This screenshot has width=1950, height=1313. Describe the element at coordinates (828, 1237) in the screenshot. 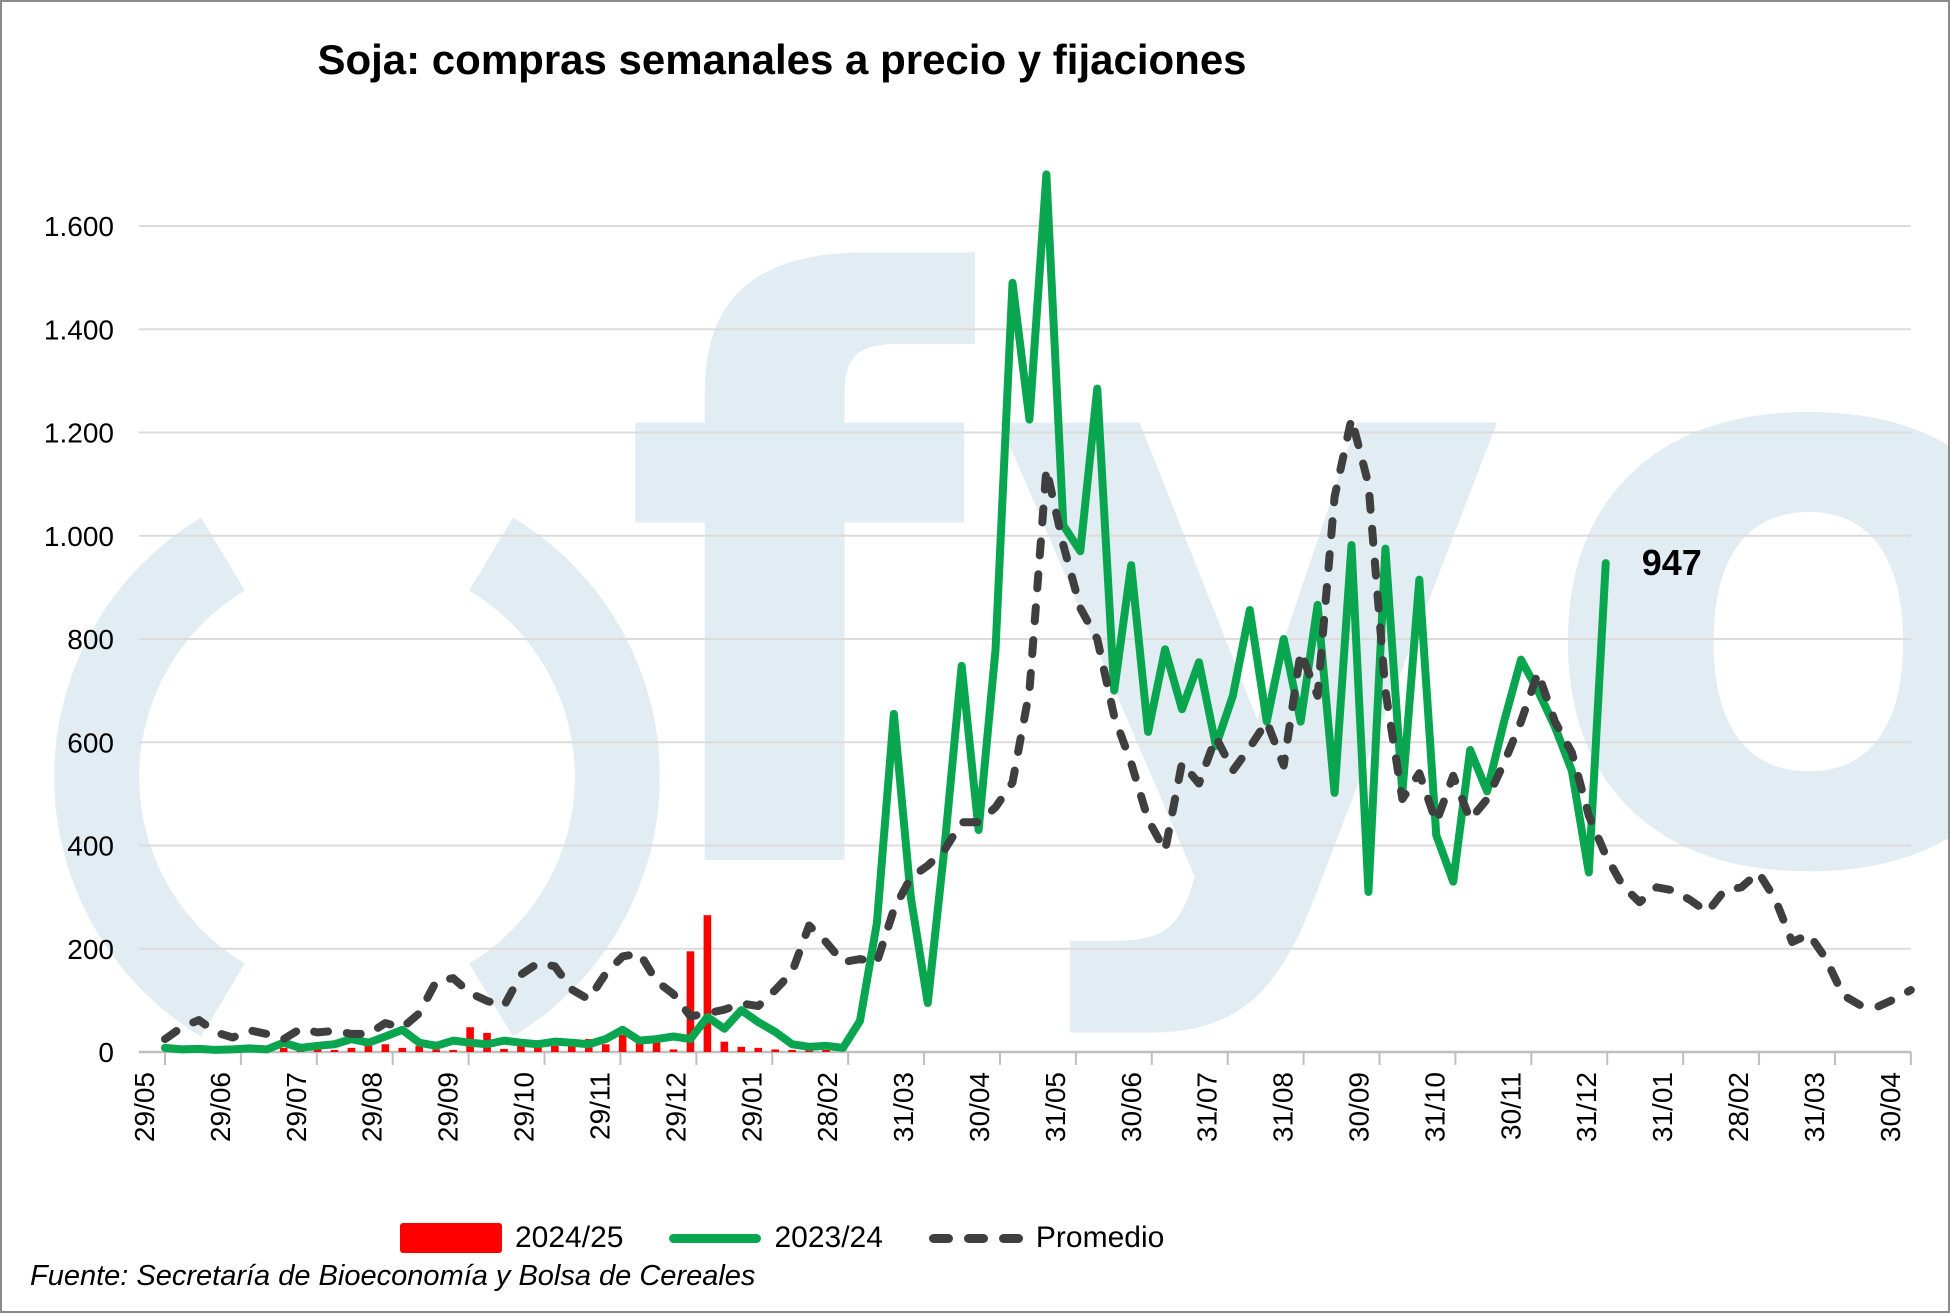

I see `legend-label-2023-24: 2023/24` at that location.